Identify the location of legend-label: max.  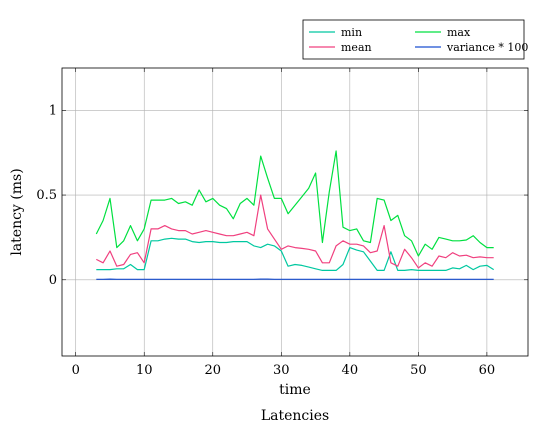
(459, 32).